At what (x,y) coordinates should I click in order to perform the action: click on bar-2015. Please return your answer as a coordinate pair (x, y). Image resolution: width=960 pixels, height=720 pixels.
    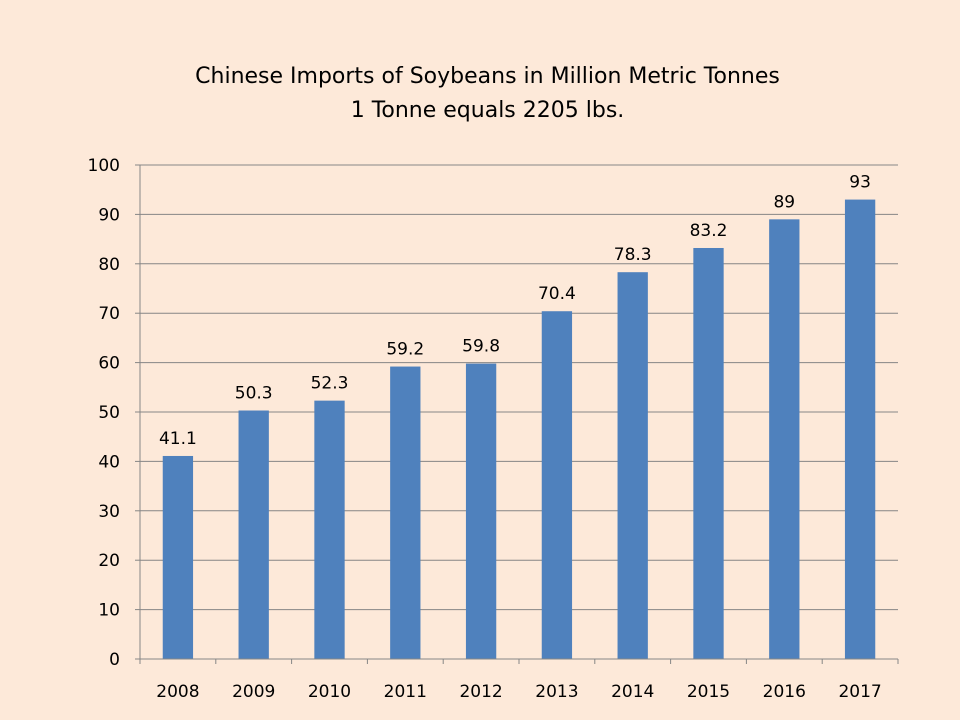
    Looking at the image, I should click on (708, 453).